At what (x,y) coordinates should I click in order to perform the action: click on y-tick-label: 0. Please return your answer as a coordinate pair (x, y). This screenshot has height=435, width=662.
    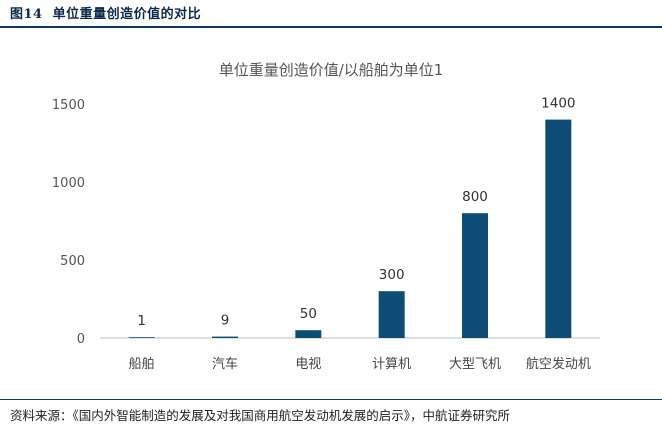
    Looking at the image, I should click on (81, 339).